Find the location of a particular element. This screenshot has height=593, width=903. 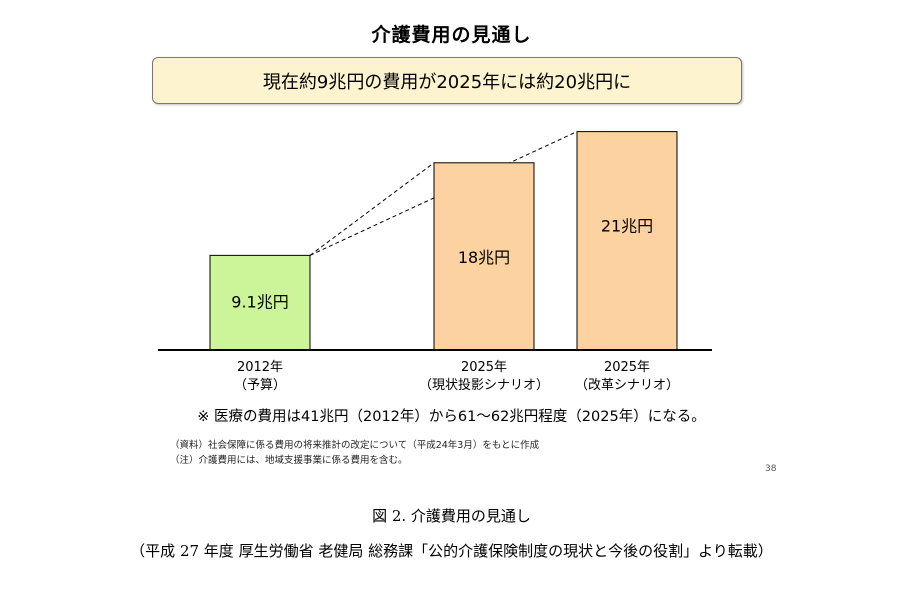

connector-line is located at coordinates (372, 209).